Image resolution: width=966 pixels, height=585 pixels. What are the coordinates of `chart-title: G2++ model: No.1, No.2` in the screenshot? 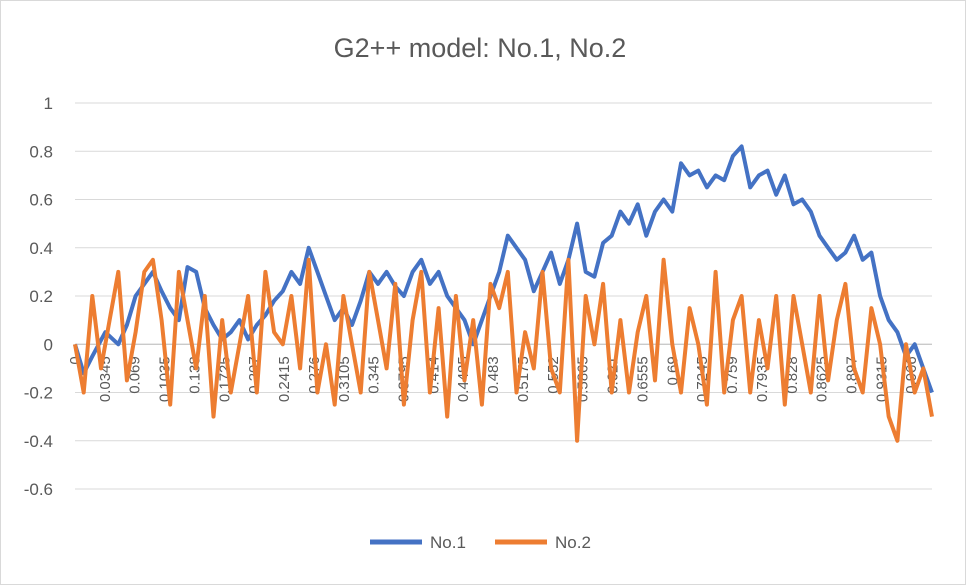 It's located at (480, 48).